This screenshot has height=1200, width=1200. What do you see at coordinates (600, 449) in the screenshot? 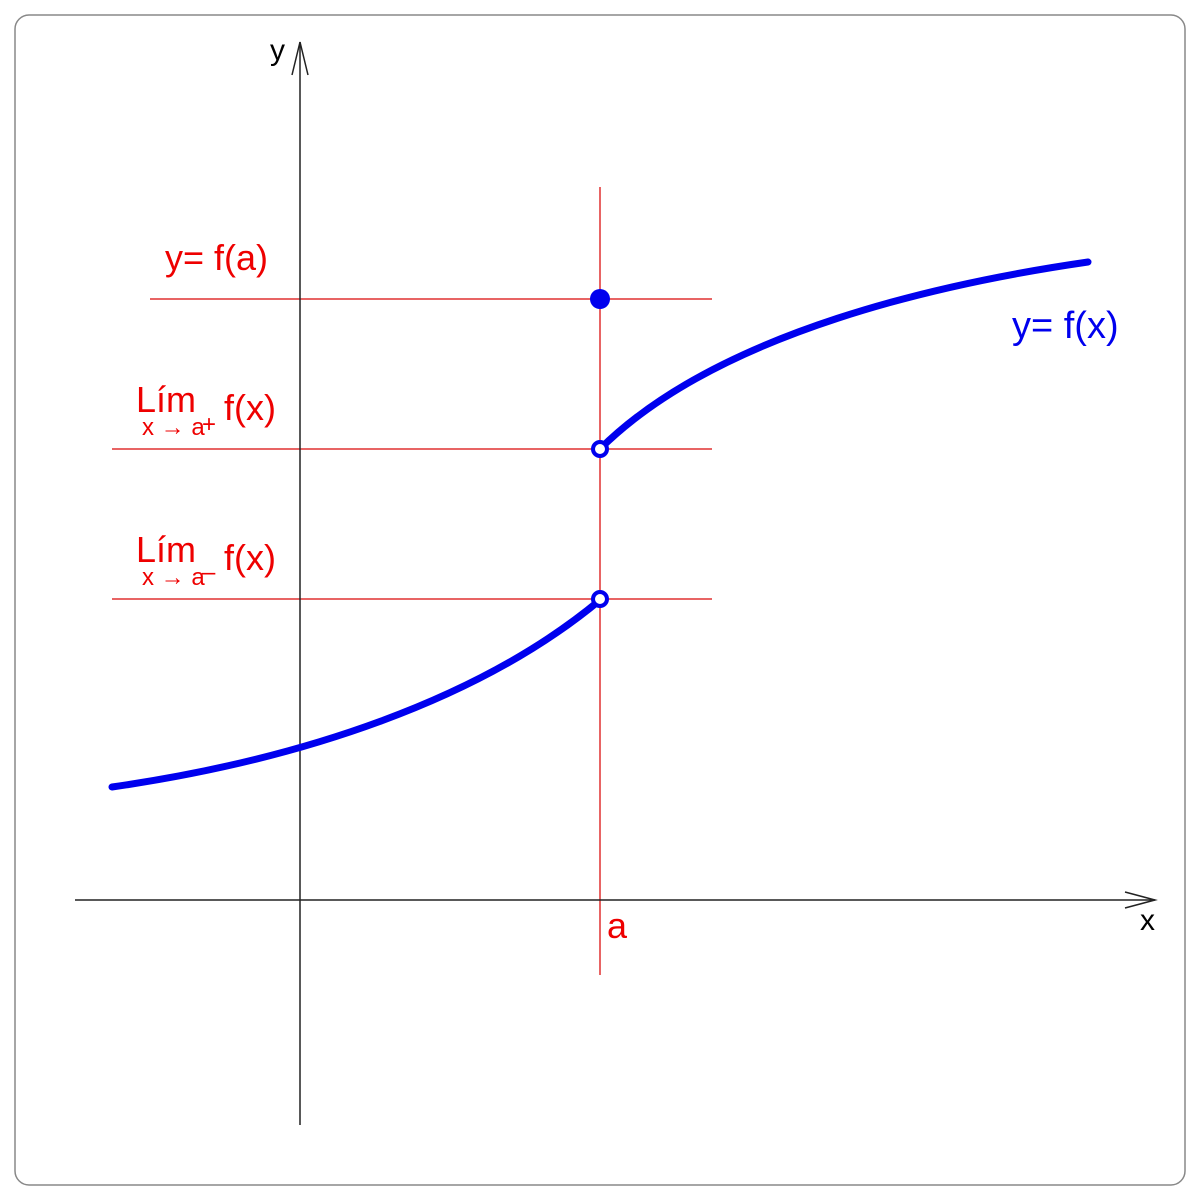
I see `open-point-right-limit` at bounding box center [600, 449].